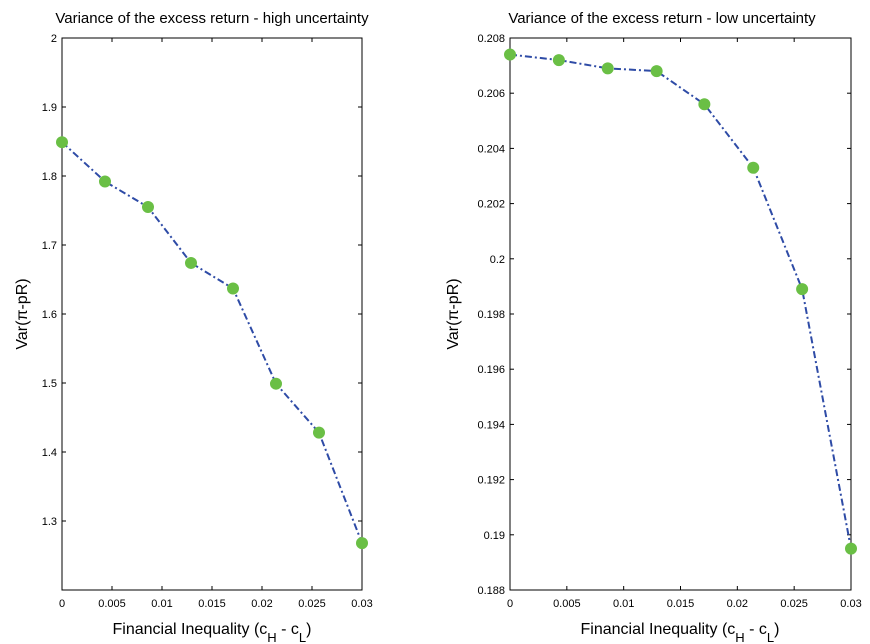 The image size is (870, 644). I want to click on y-tick-label: 2, so click(54, 39).